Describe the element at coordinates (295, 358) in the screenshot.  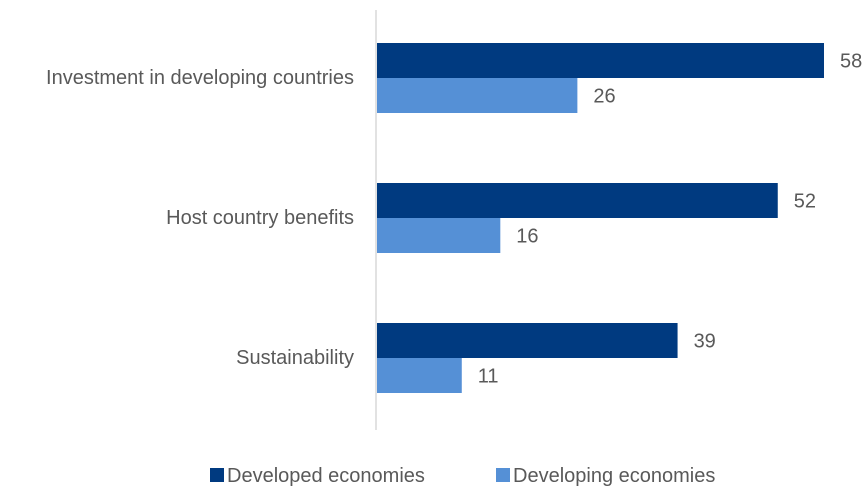
I see `category-label: Sustainability` at that location.